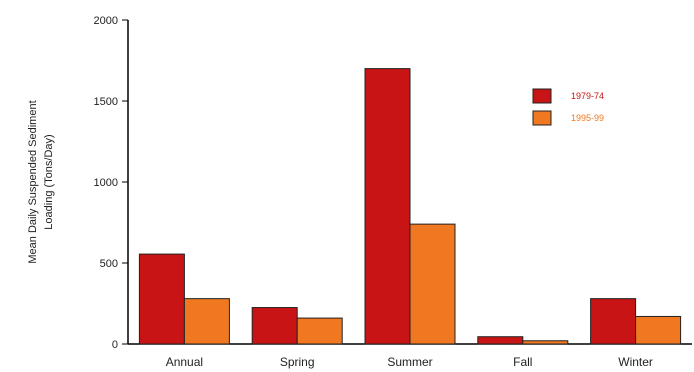  I want to click on legend: 1979-74 1995-99, so click(568, 107).